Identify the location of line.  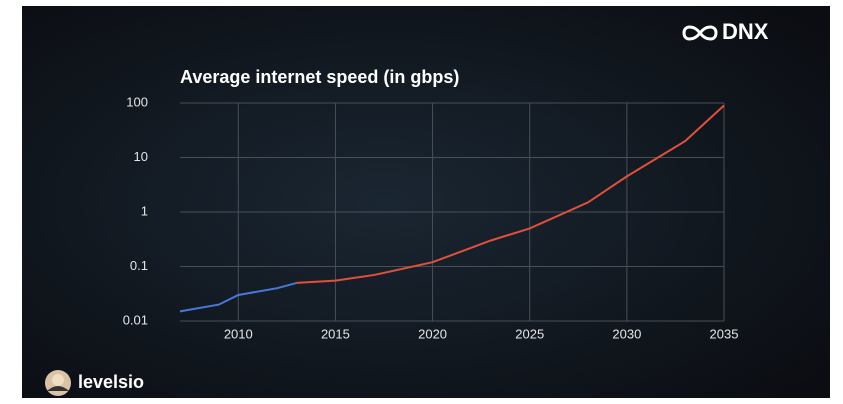
(238, 297).